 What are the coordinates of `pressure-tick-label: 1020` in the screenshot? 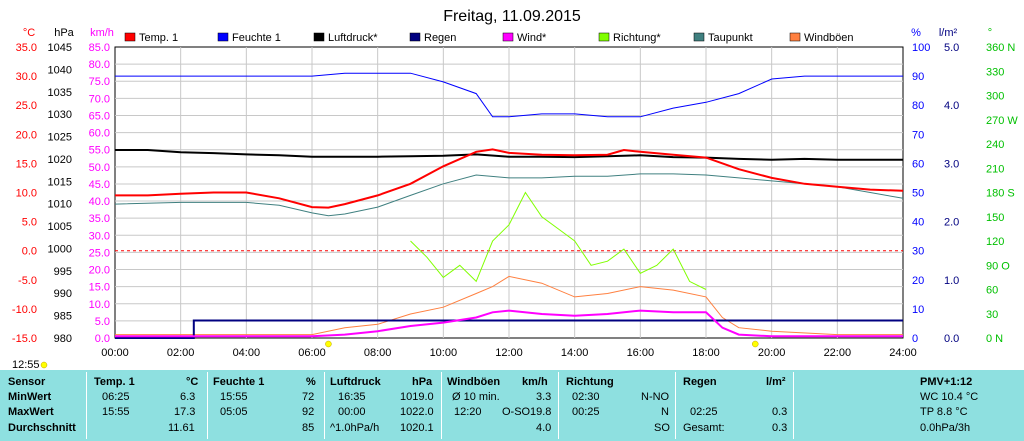 It's located at (60, 160).